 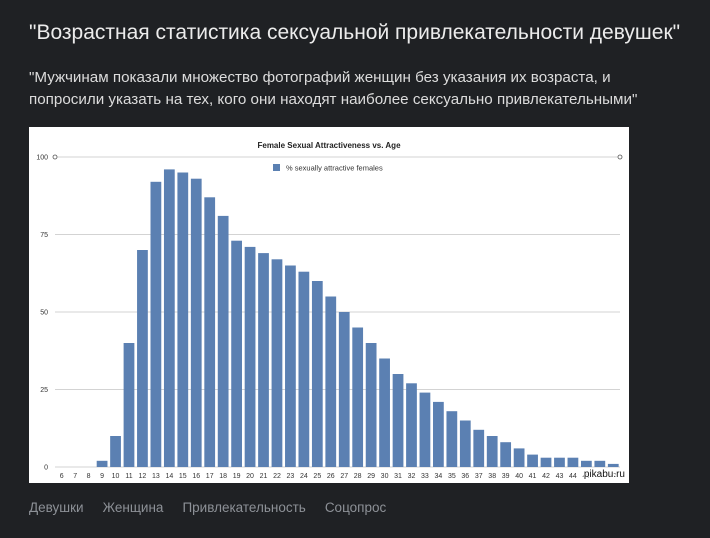 What do you see at coordinates (291, 476) in the screenshot?
I see `x-tick-label: 23` at bounding box center [291, 476].